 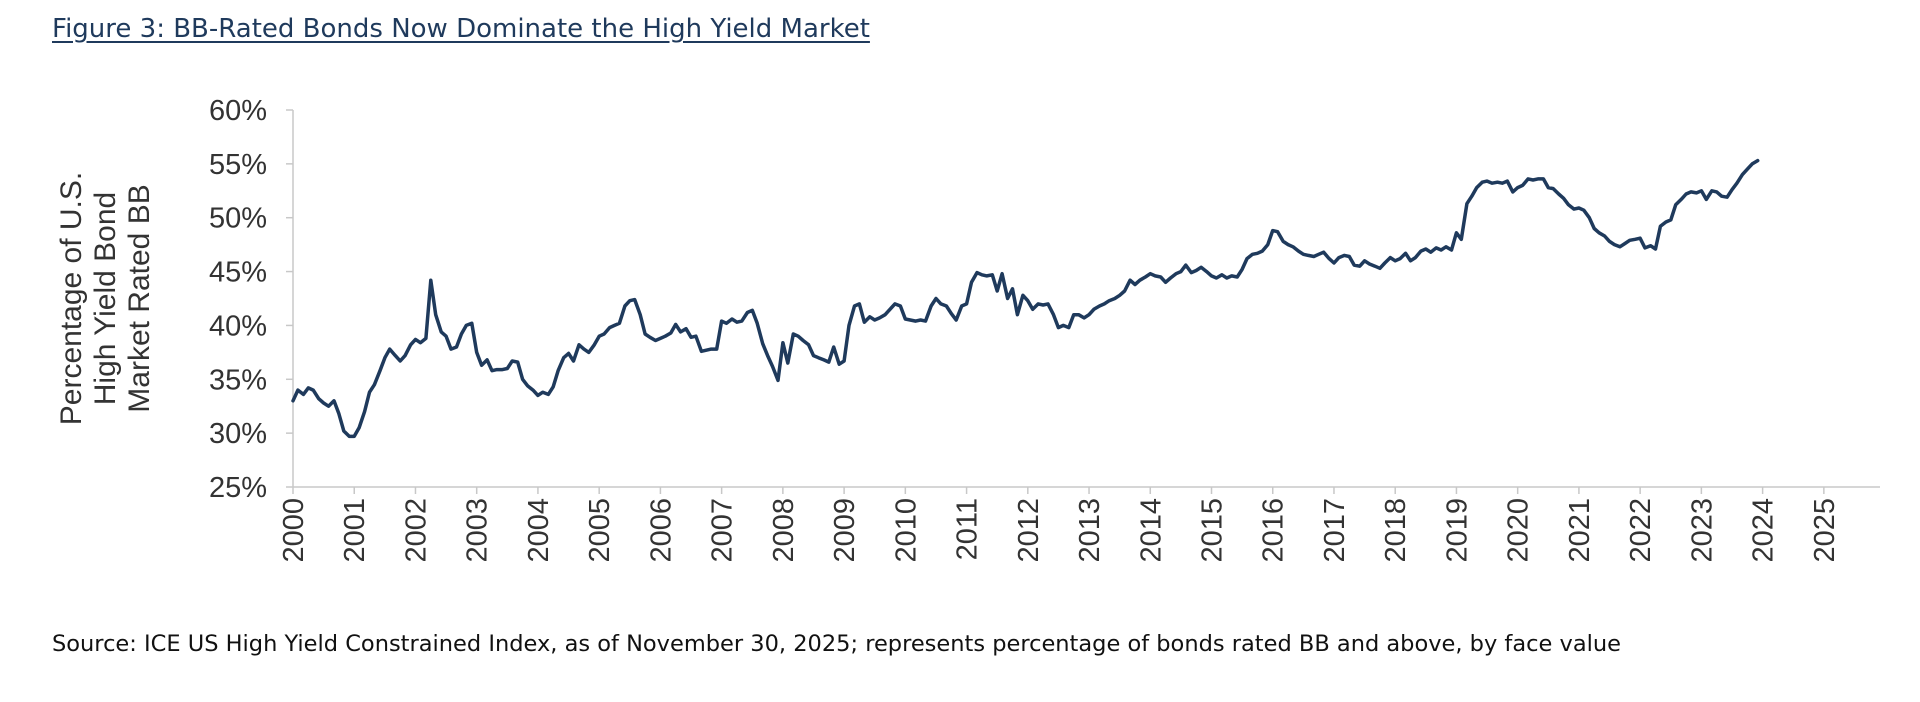 What do you see at coordinates (1396, 530) in the screenshot?
I see `x-tick-label: 2018` at bounding box center [1396, 530].